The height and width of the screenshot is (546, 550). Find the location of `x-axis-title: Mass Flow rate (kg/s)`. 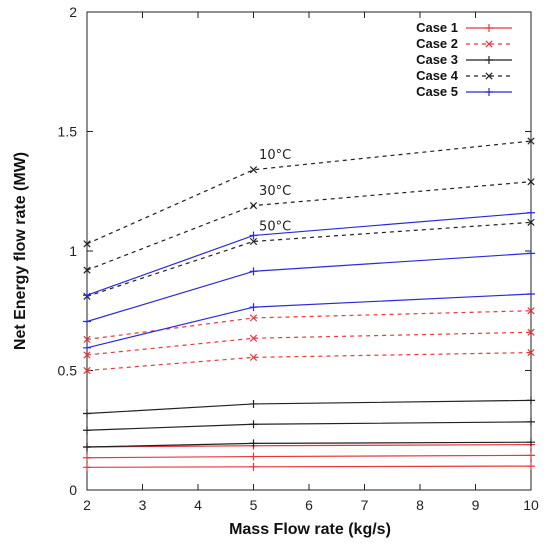

x-axis-title: Mass Flow rate (kg/s) is located at coordinates (310, 529).